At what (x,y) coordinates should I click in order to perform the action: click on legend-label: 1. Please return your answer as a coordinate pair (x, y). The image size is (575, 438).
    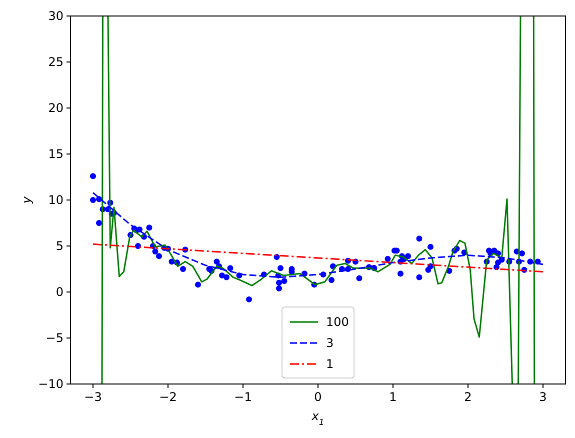
    Looking at the image, I should click on (330, 364).